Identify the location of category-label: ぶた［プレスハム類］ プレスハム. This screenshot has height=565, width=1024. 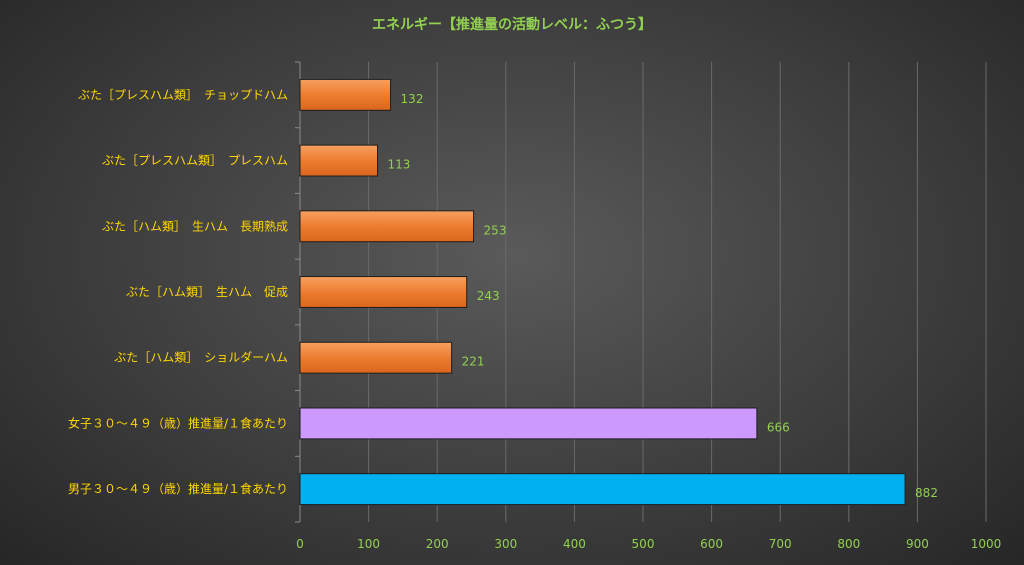
(195, 161).